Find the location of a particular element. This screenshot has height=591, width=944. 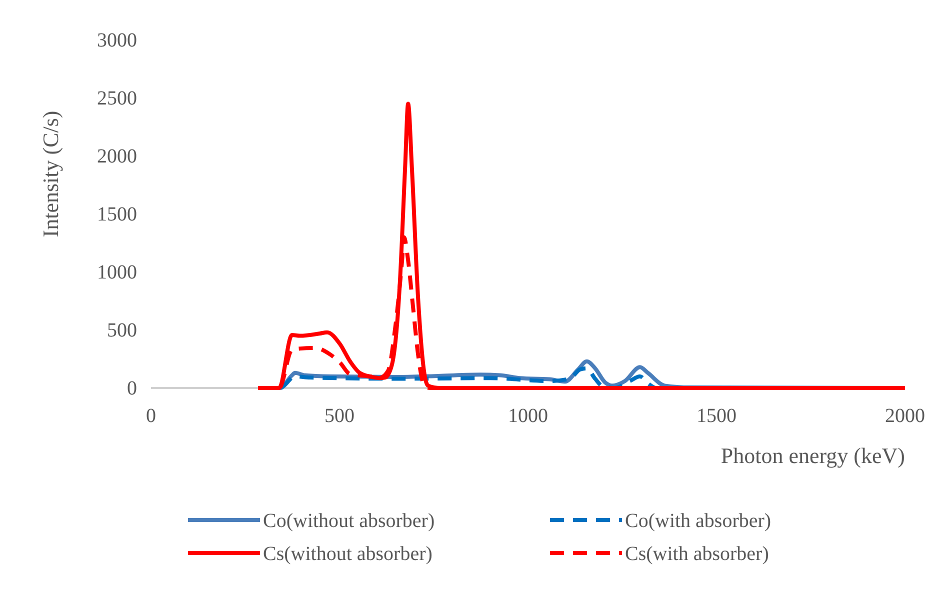

y-tick-label: 1500 is located at coordinates (117, 214).